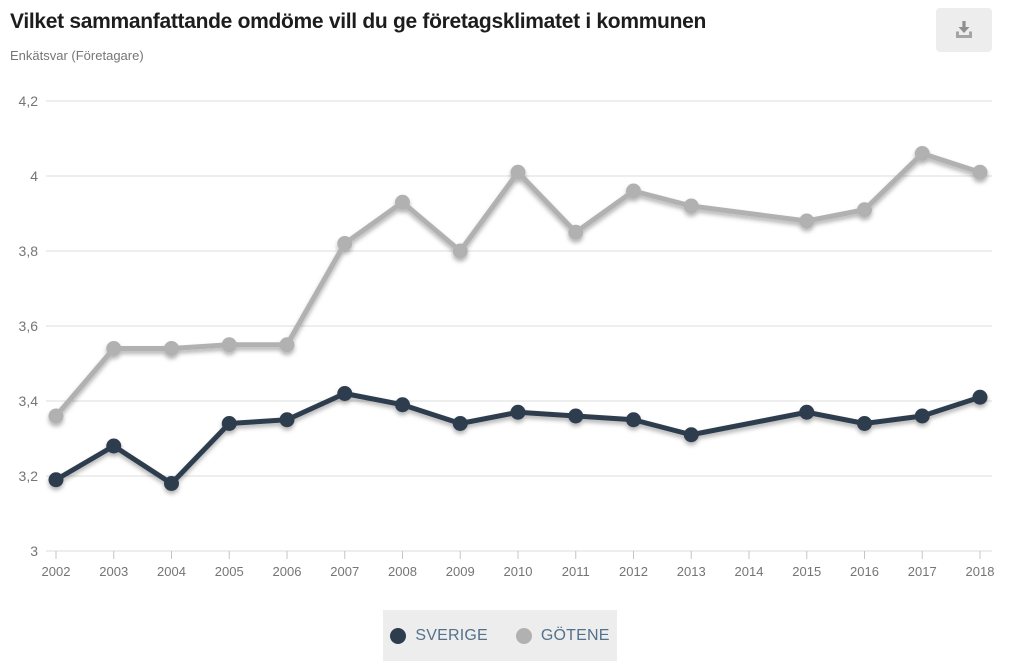 The image size is (1024, 667). What do you see at coordinates (287, 571) in the screenshot?
I see `x-axis-label: 2006` at bounding box center [287, 571].